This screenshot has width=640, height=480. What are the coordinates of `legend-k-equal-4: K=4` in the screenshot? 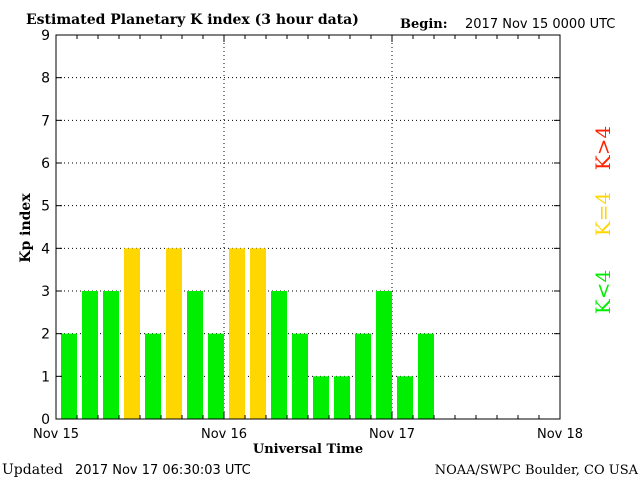 It's located at (603, 214).